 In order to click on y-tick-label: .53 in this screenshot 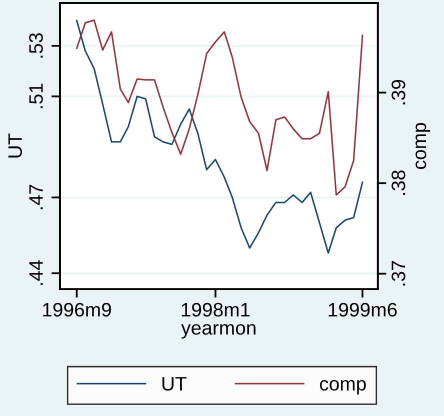, I will do `click(36, 45)`.